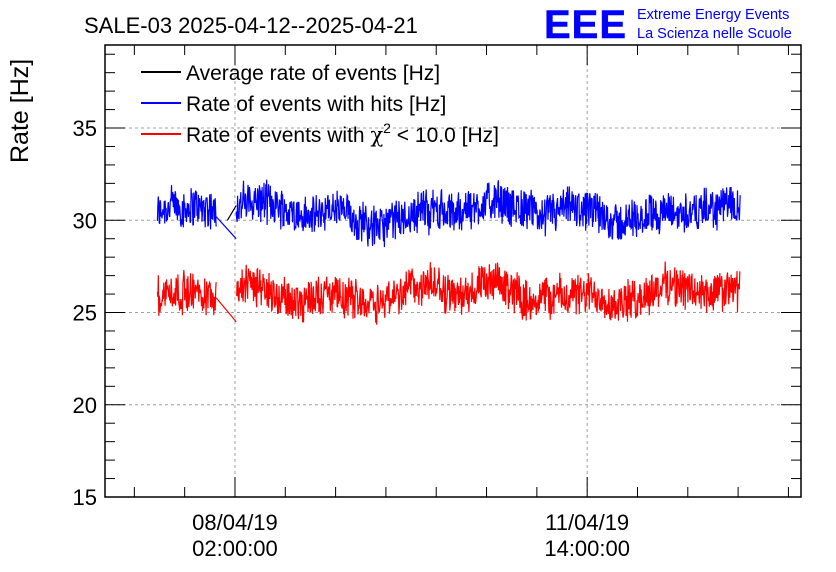  What do you see at coordinates (587, 548) in the screenshot?
I see `x-tick-label-time: 14:00:00` at bounding box center [587, 548].